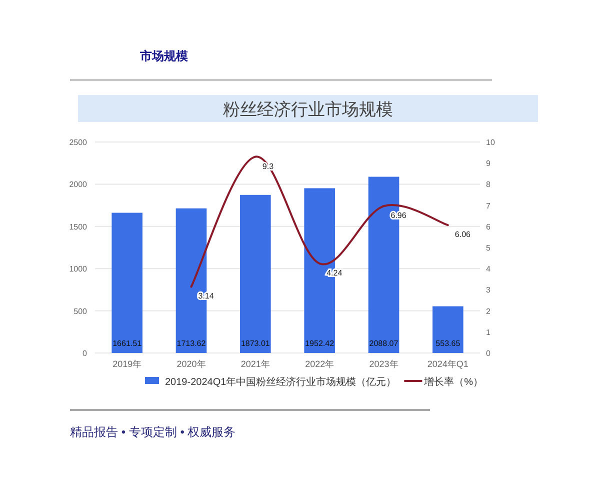 This screenshot has width=600, height=480. What do you see at coordinates (488, 290) in the screenshot?
I see `y2-tick-label: 3` at bounding box center [488, 290].